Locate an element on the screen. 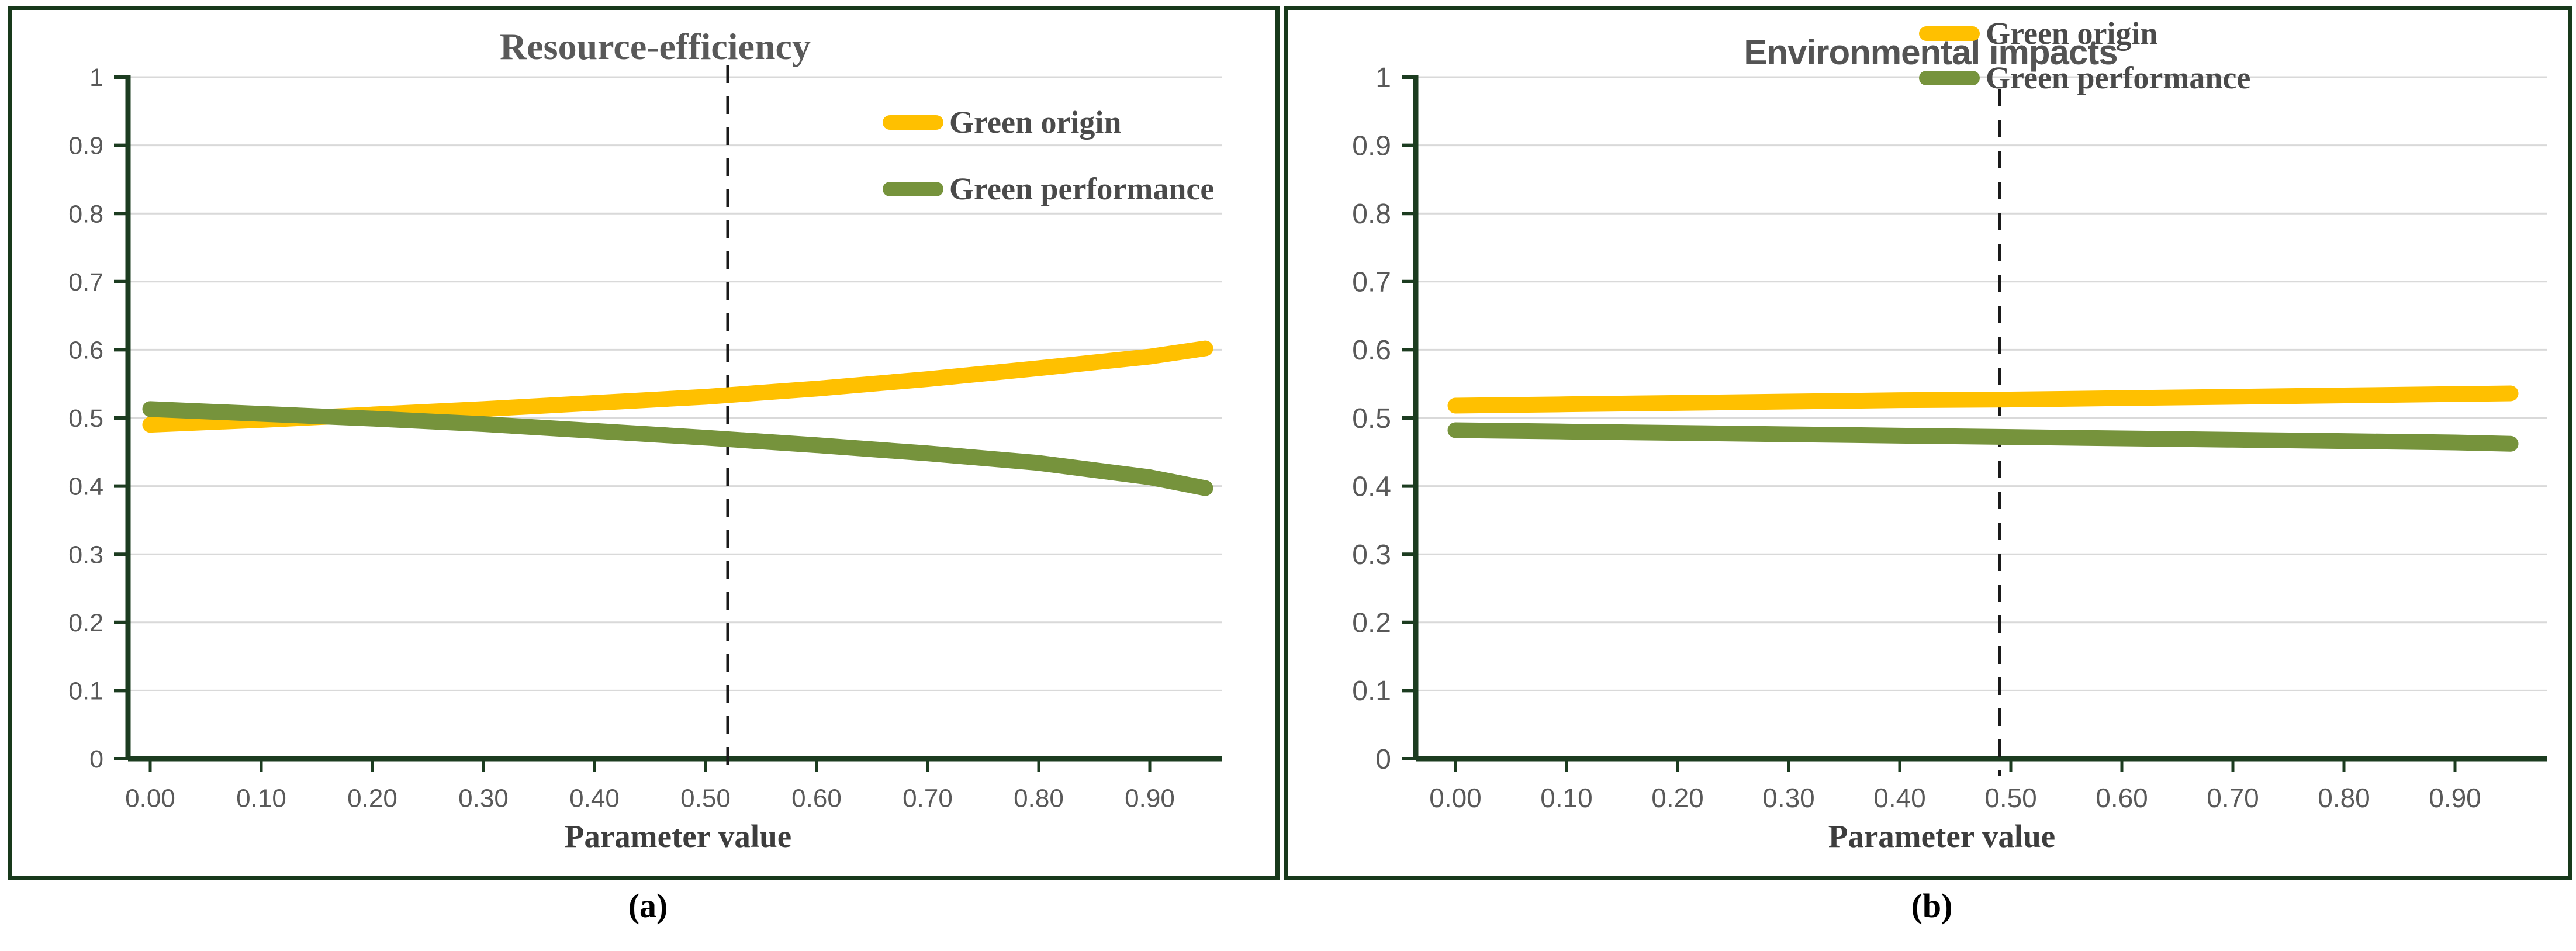 This screenshot has width=2576, height=951. caption-b: (b) is located at coordinates (1932, 906).